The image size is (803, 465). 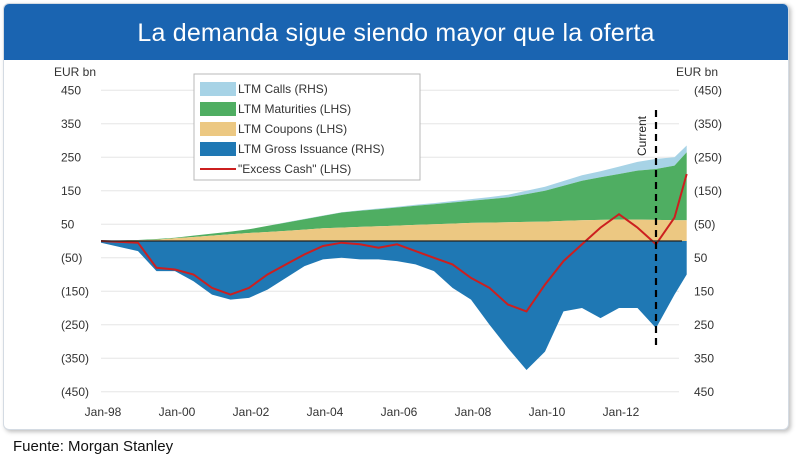 What do you see at coordinates (103, 412) in the screenshot?
I see `x-tick-label: Jan-98` at bounding box center [103, 412].